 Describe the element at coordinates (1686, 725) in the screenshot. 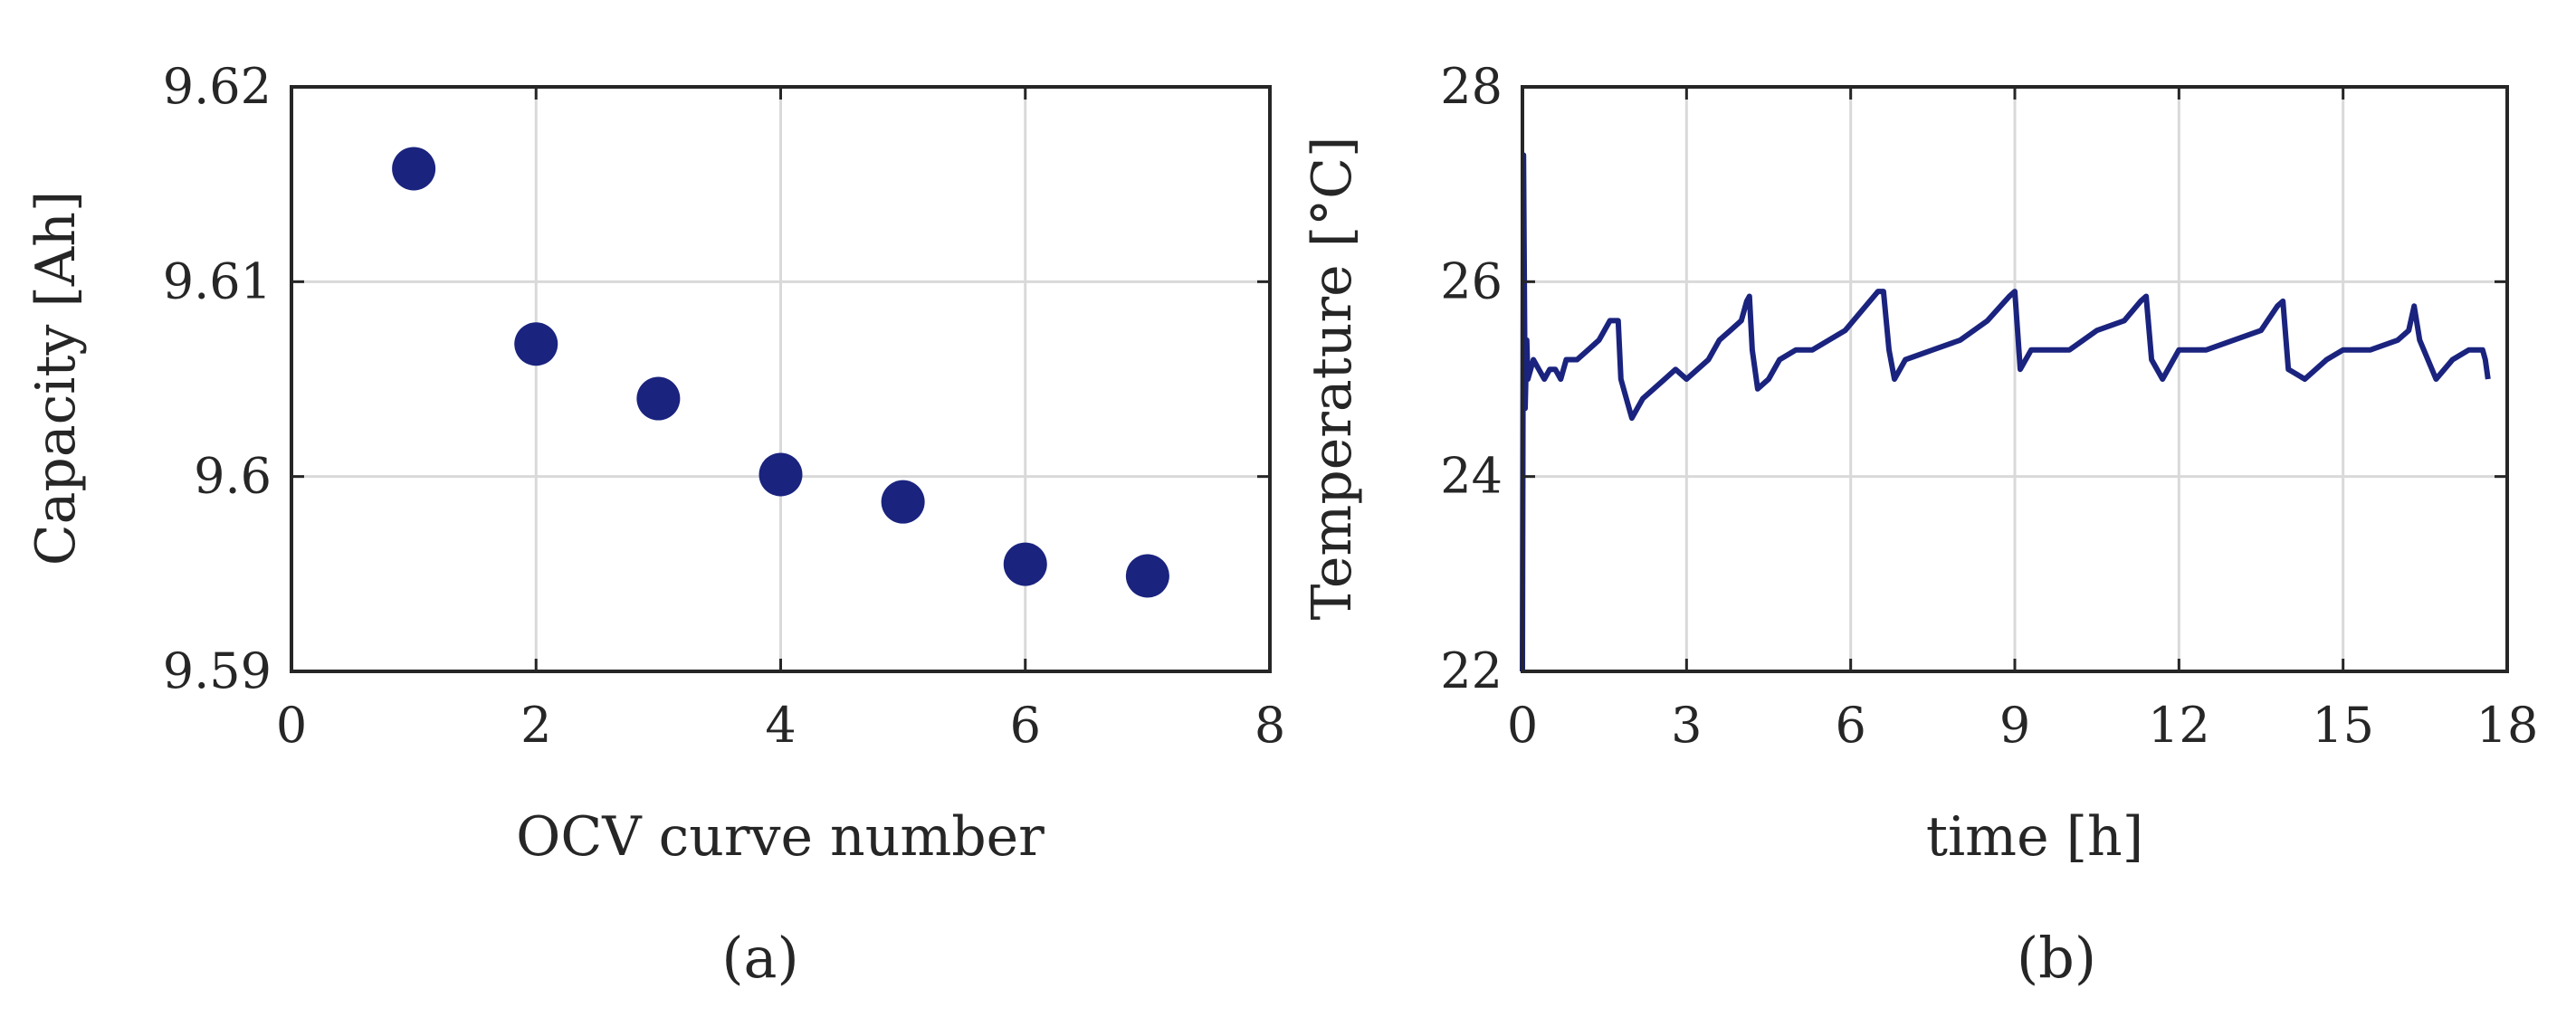

I see `panel-b-x-tick-label: 3` at that location.